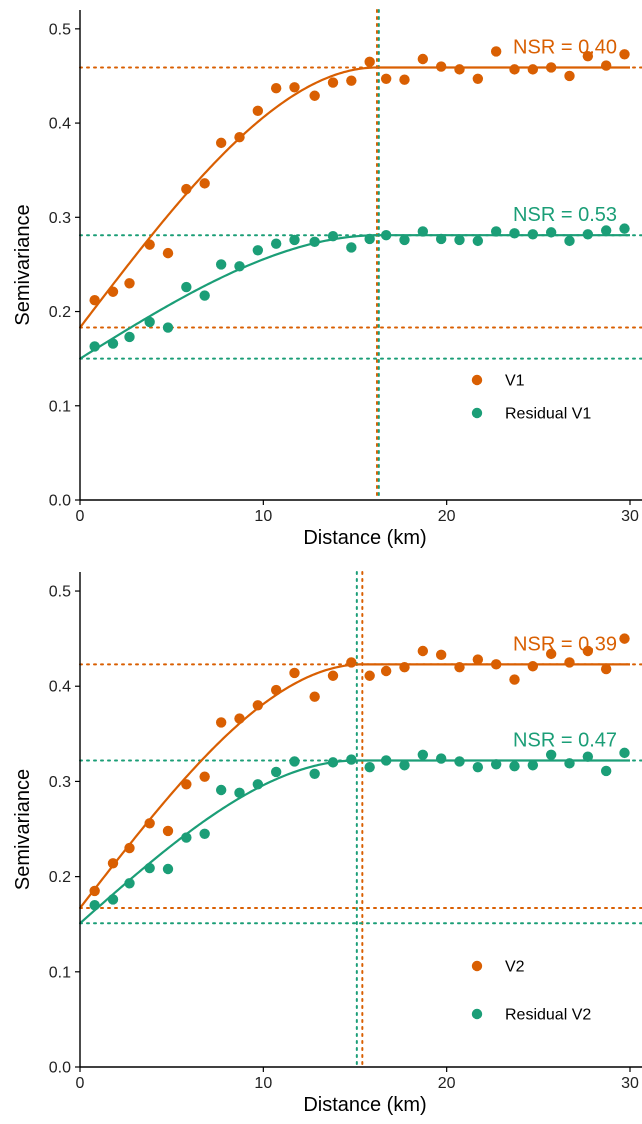  Describe the element at coordinates (548, 1015) in the screenshot. I see `legend-label: Residual V2` at that location.